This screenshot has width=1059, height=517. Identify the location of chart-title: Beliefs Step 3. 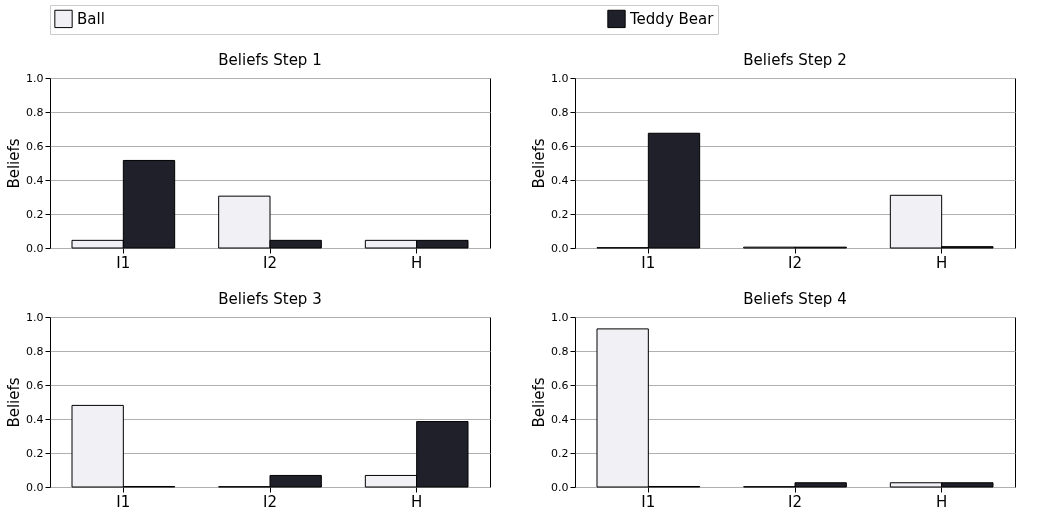
(270, 299).